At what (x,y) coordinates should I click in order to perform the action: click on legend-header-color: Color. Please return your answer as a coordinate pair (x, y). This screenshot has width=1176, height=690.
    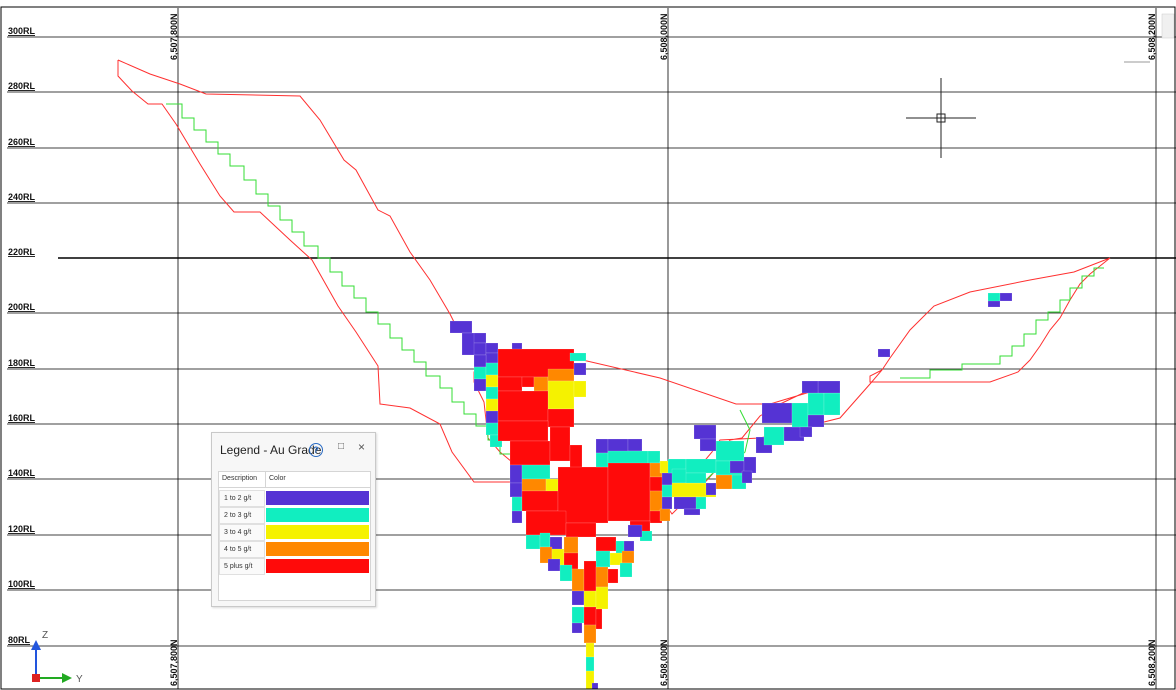
    Looking at the image, I should click on (277, 478).